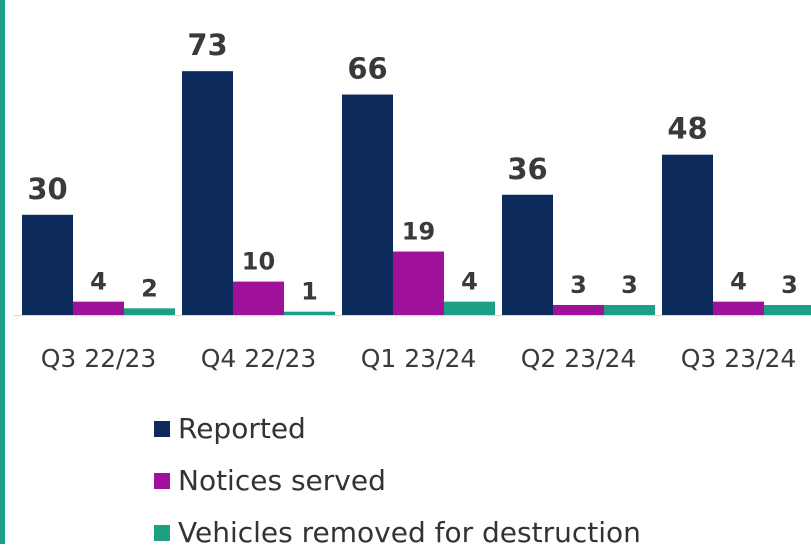  What do you see at coordinates (2, 272) in the screenshot?
I see `left-accent-rule` at bounding box center [2, 272].